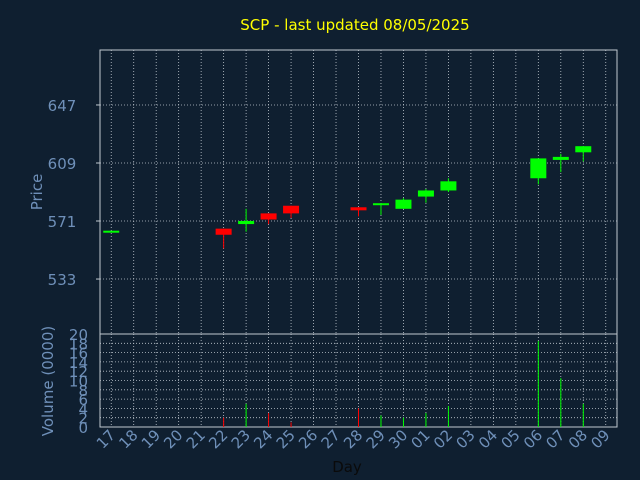 The height and width of the screenshot is (480, 640). I want to click on volume-tick-label: 8, so click(83, 391).